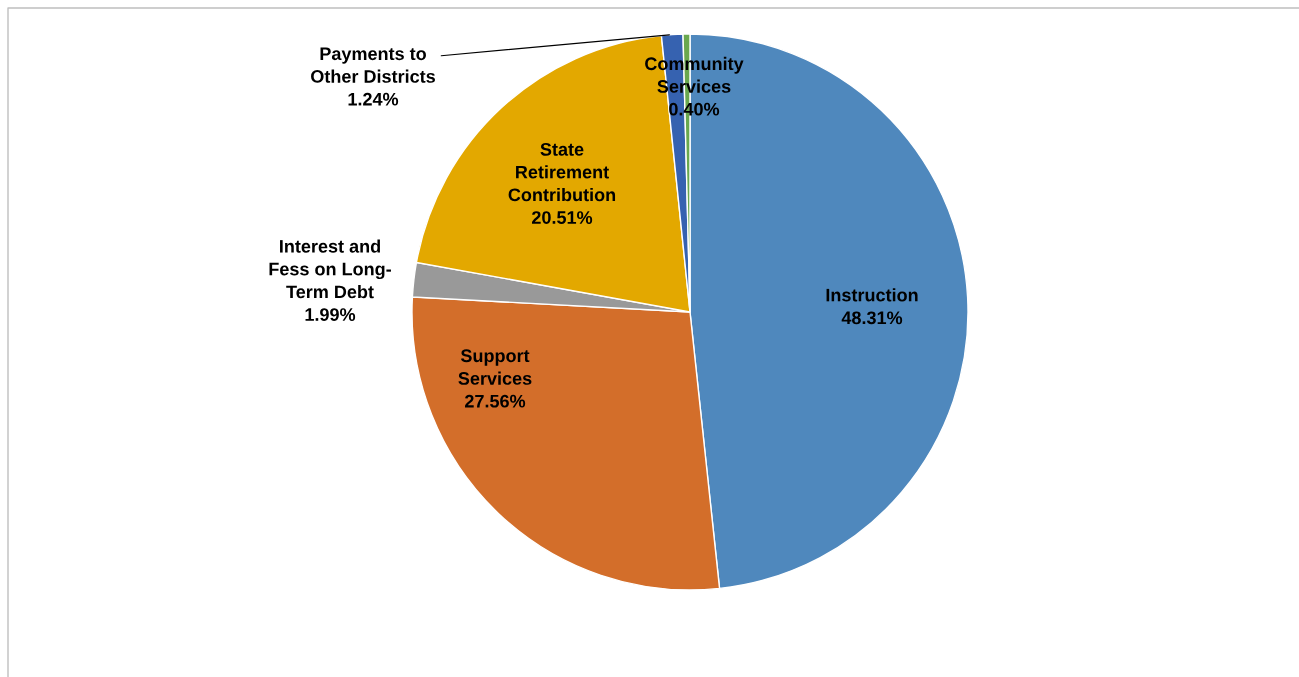  What do you see at coordinates (872, 295) in the screenshot?
I see `slice-label: Instruction` at bounding box center [872, 295].